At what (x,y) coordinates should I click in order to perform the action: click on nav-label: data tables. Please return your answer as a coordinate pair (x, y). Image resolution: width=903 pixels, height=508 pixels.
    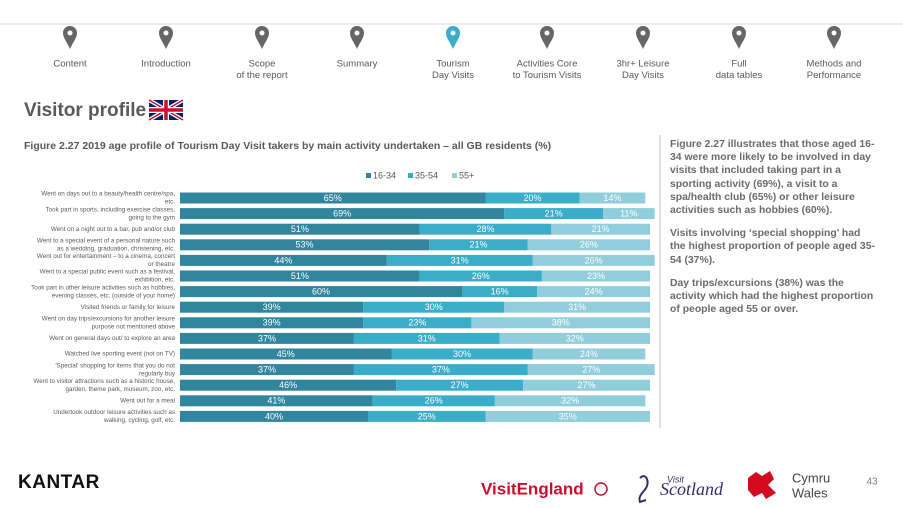
    Looking at the image, I should click on (739, 75).